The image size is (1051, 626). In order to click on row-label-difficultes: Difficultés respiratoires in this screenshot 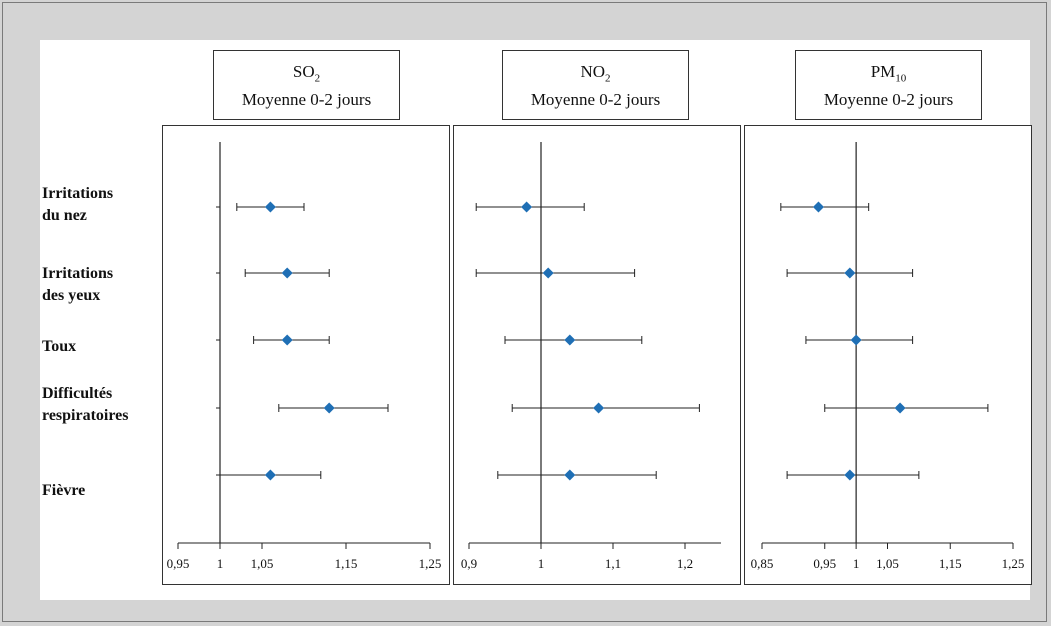, I will do `click(85, 404)`.